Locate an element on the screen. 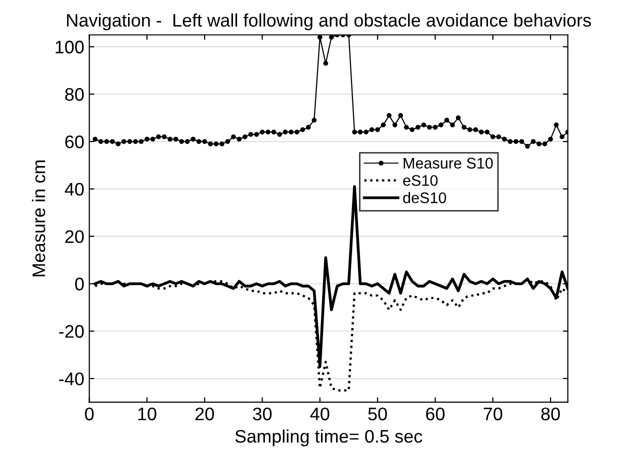 Image resolution: width=638 pixels, height=465 pixels. y-tick-label: -20 is located at coordinates (71, 331).